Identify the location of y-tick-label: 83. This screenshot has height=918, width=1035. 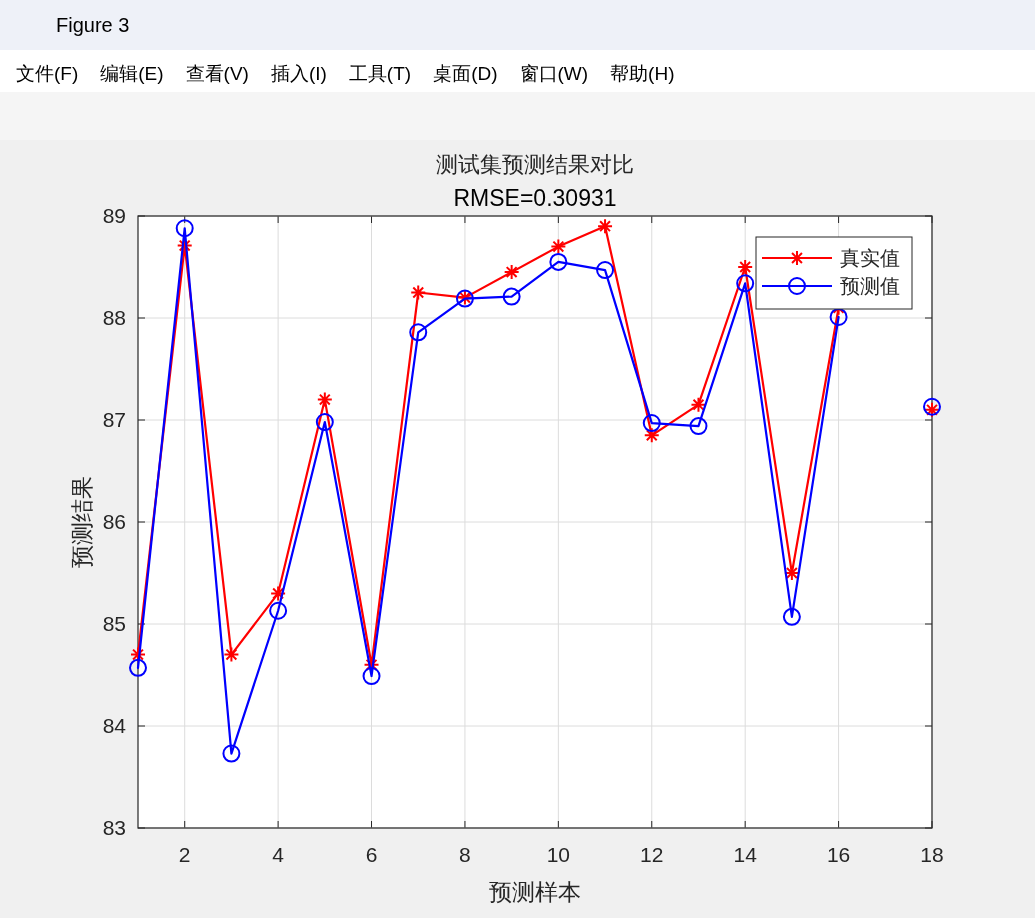
(114, 827).